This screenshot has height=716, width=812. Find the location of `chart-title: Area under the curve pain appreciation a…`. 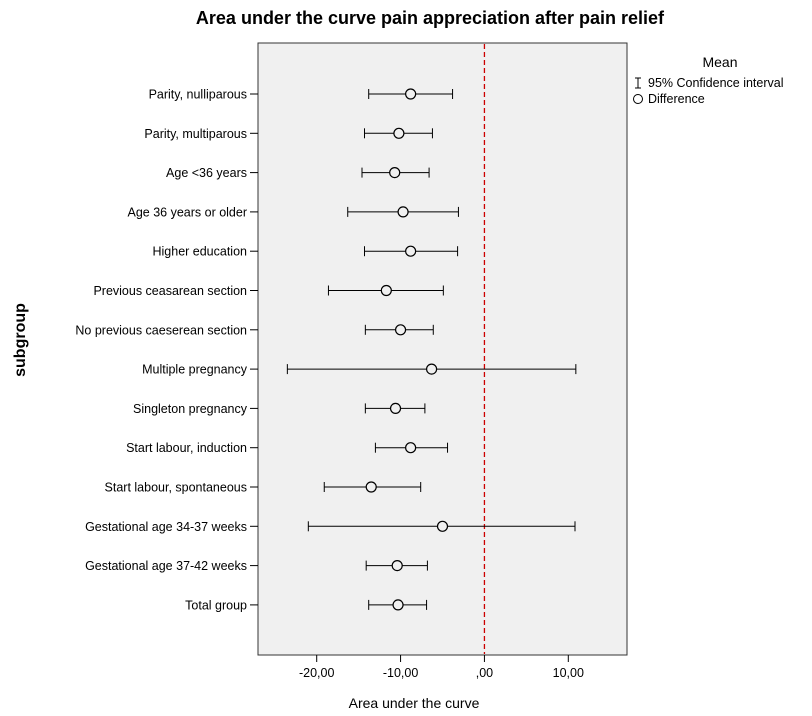

chart-title: Area under the curve pain appreciation a… is located at coordinates (430, 18).